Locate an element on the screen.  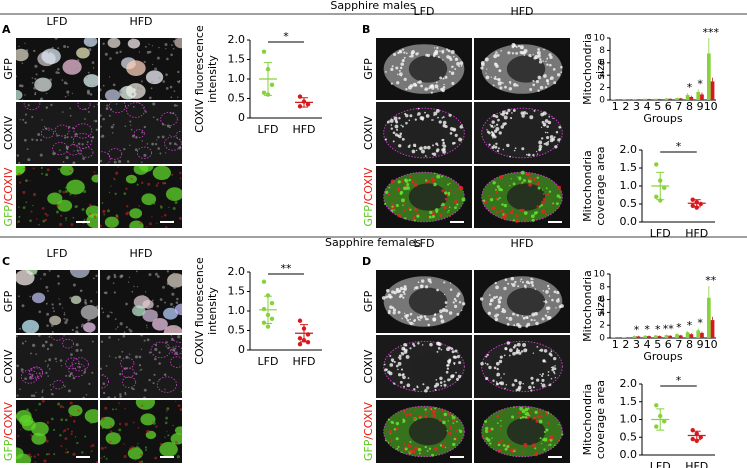
x-tick-label: 10 is located at coordinates (711, 344).